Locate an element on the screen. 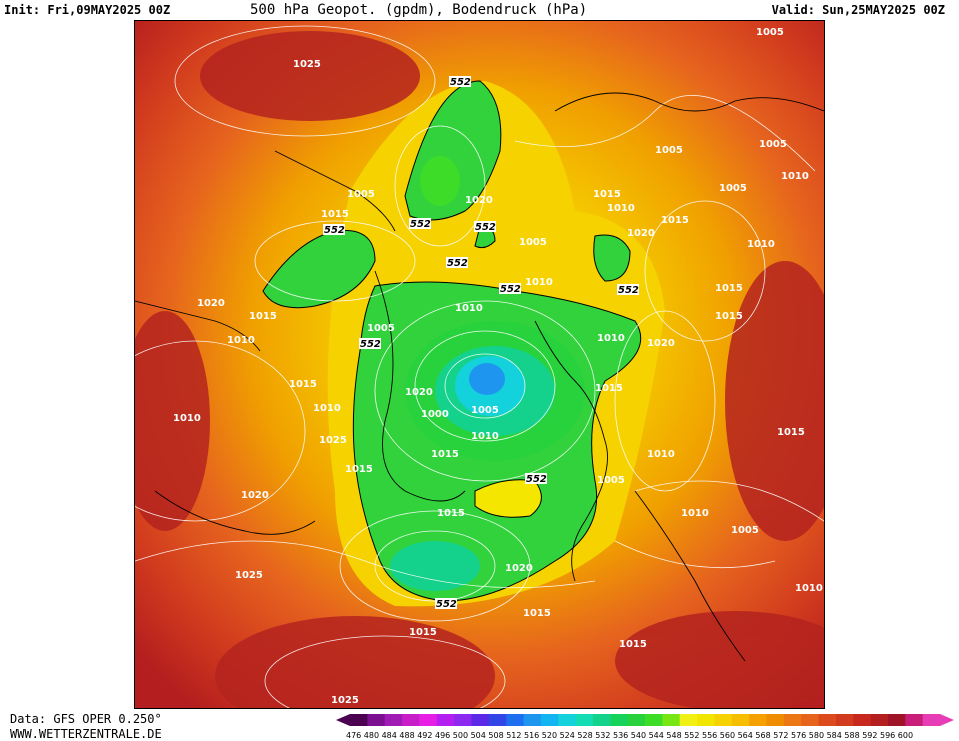 This screenshot has height=741, width=959. colorbar-tick-label: 480 is located at coordinates (371, 735).